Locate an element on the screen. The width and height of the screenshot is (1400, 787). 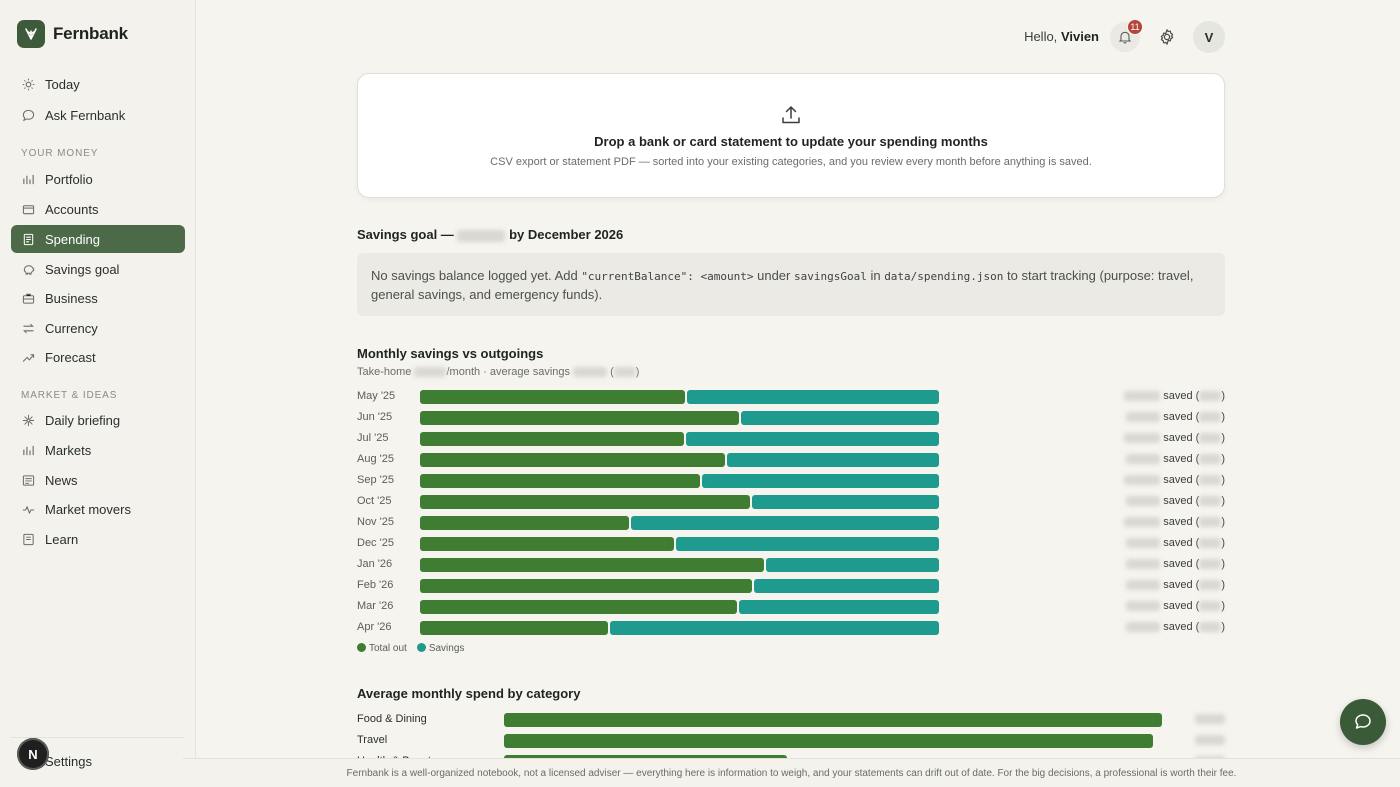
sidebar-item-ask-fernbank: Ask Fernbank is located at coordinates (98, 115).